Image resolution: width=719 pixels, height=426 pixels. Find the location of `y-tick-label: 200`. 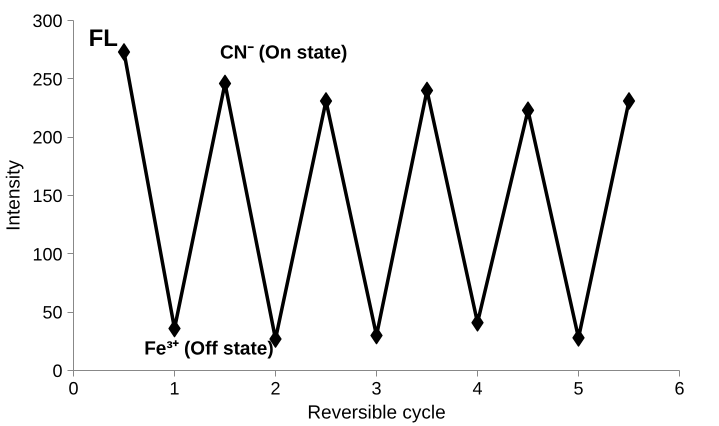

y-tick-label: 200 is located at coordinates (47, 138).